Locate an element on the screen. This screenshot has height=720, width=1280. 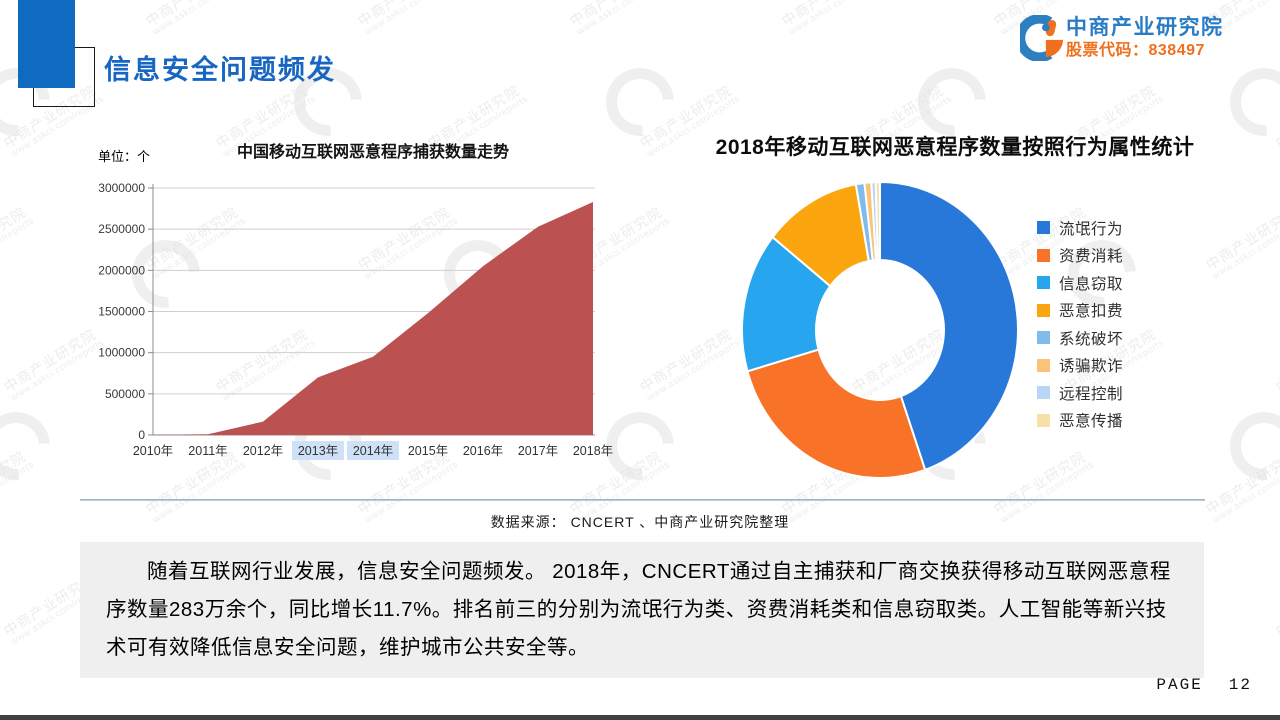
donut-chart is located at coordinates (880, 329).